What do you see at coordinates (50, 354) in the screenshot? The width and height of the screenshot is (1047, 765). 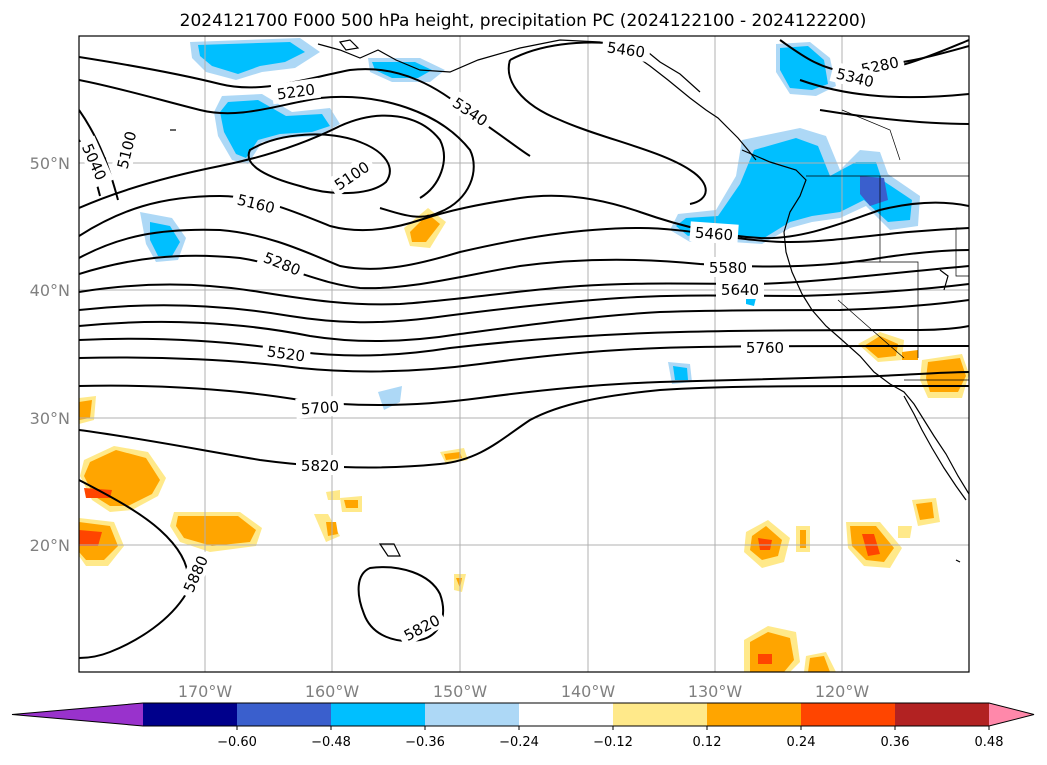 I see `latitude-labels: 50°N 40°N 30°N 20°N` at bounding box center [50, 354].